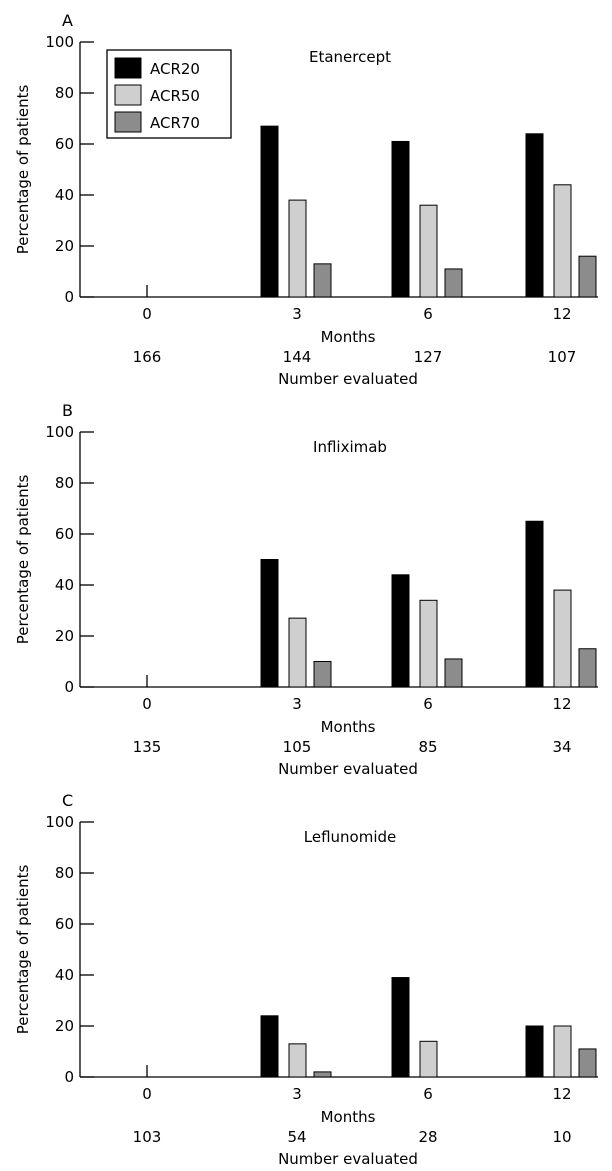 The image size is (612, 1171). Describe the element at coordinates (67, 410) in the screenshot. I see `panel-letter: B` at that location.